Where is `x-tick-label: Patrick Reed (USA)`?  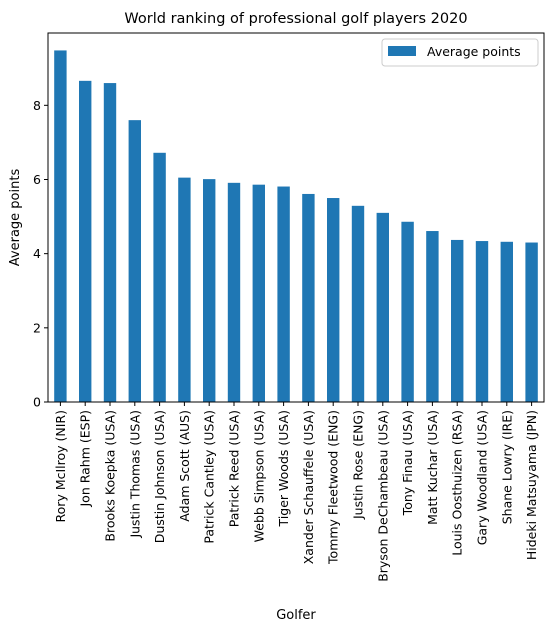 x-tick-label: Patrick Reed (USA) is located at coordinates (234, 468).